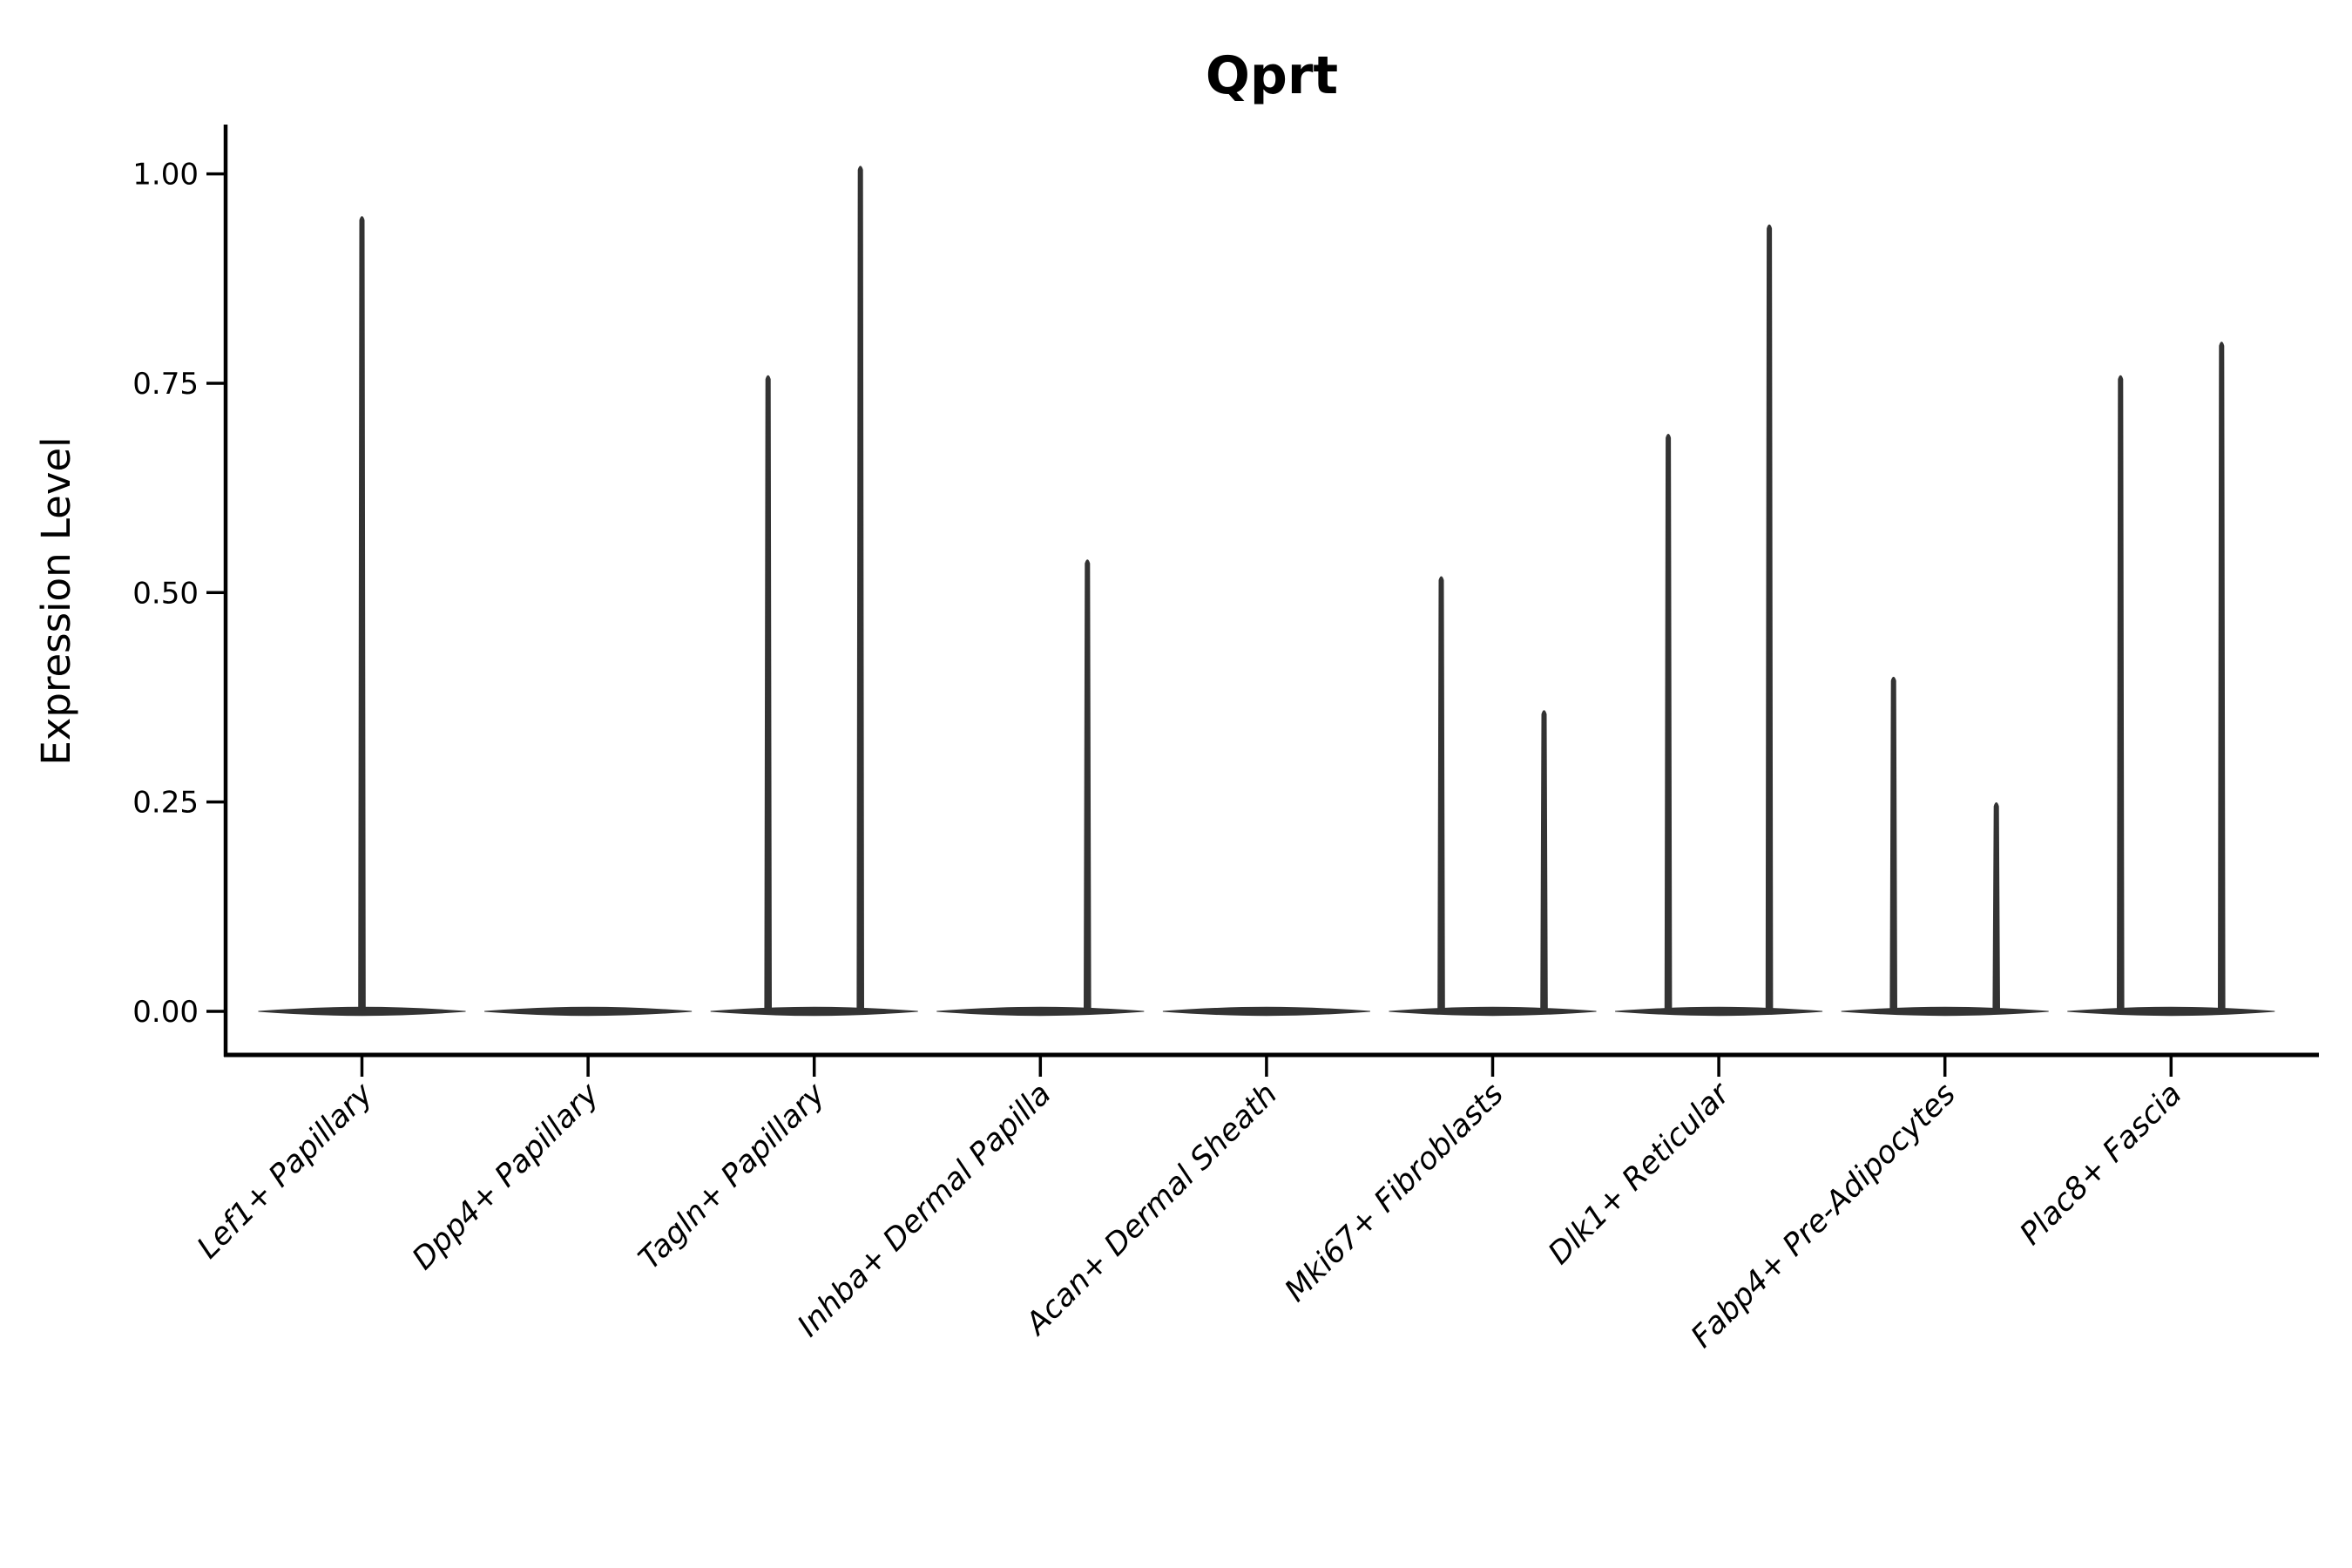 The height and width of the screenshot is (1568, 2352). I want to click on x-tick-label: Mki67+ Fibroblasts, so click(1395, 1192).